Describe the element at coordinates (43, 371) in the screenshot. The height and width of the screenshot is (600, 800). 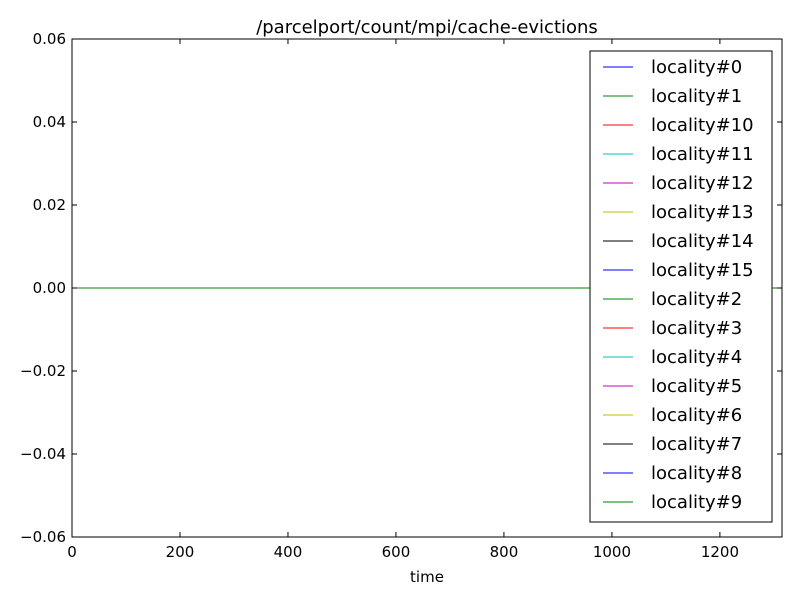
I see `y-tick-label: −0.02` at that location.